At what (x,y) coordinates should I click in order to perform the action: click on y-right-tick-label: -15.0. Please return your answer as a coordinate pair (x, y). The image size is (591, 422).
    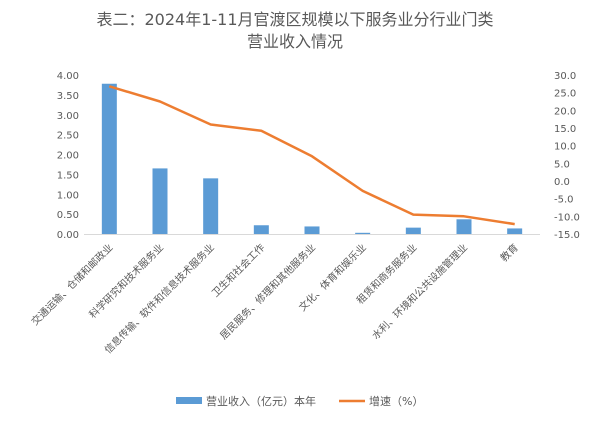
    Looking at the image, I should click on (567, 235).